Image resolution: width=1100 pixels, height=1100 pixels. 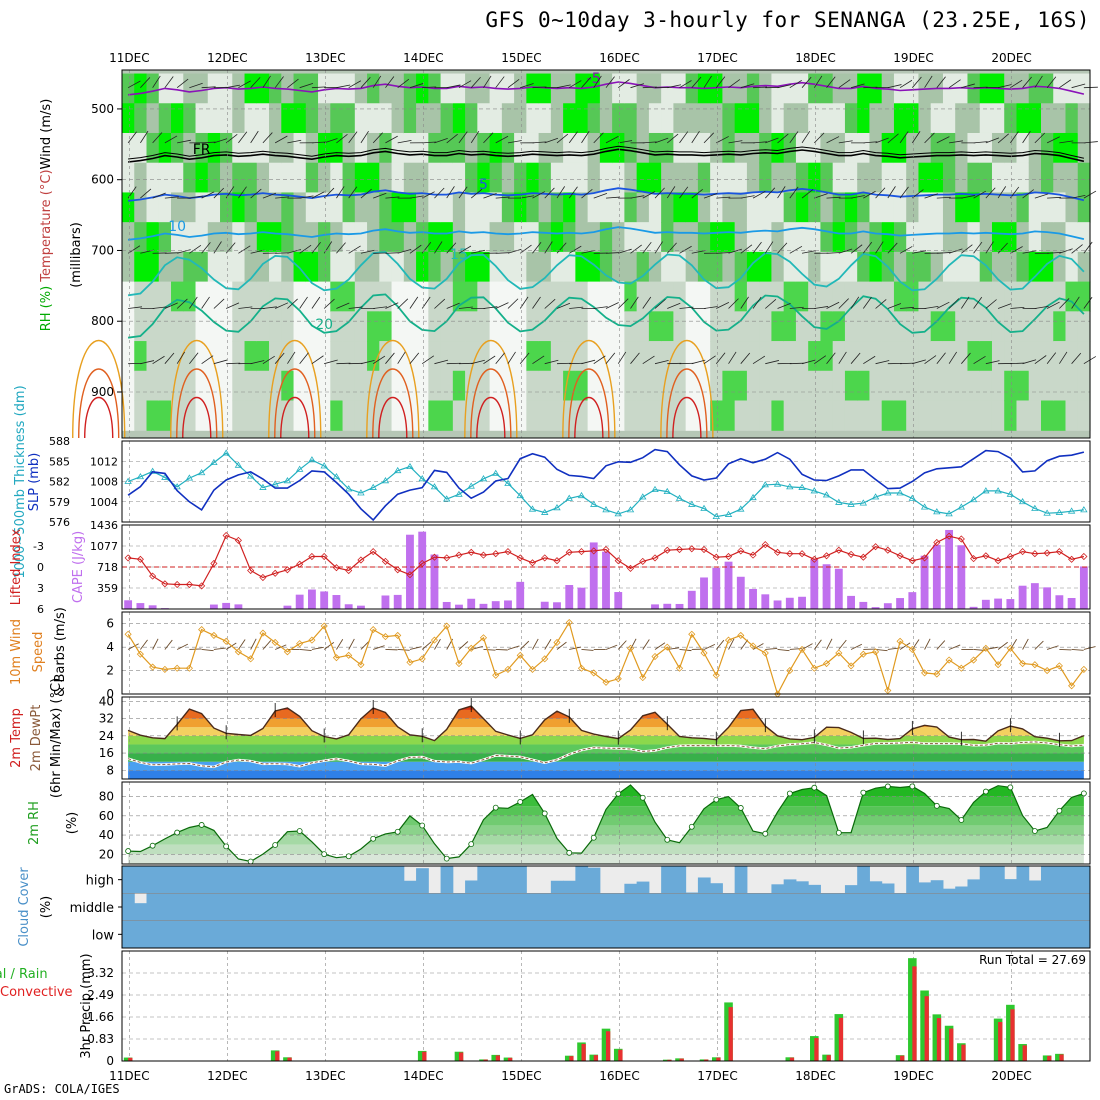 I want to click on rh-point, so click(x=985, y=791).